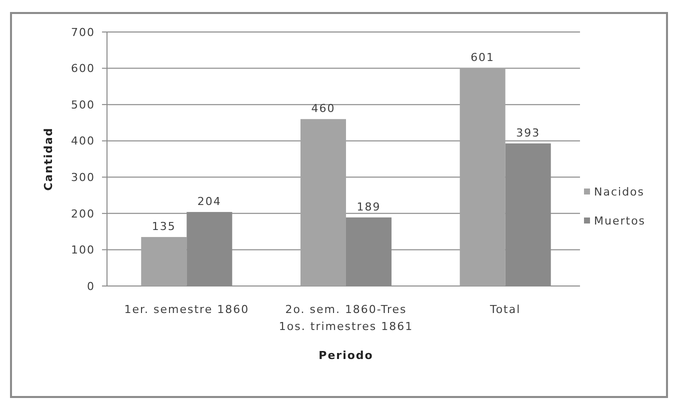 Image resolution: width=674 pixels, height=404 pixels. I want to click on y-tick-label: 0, so click(91, 286).